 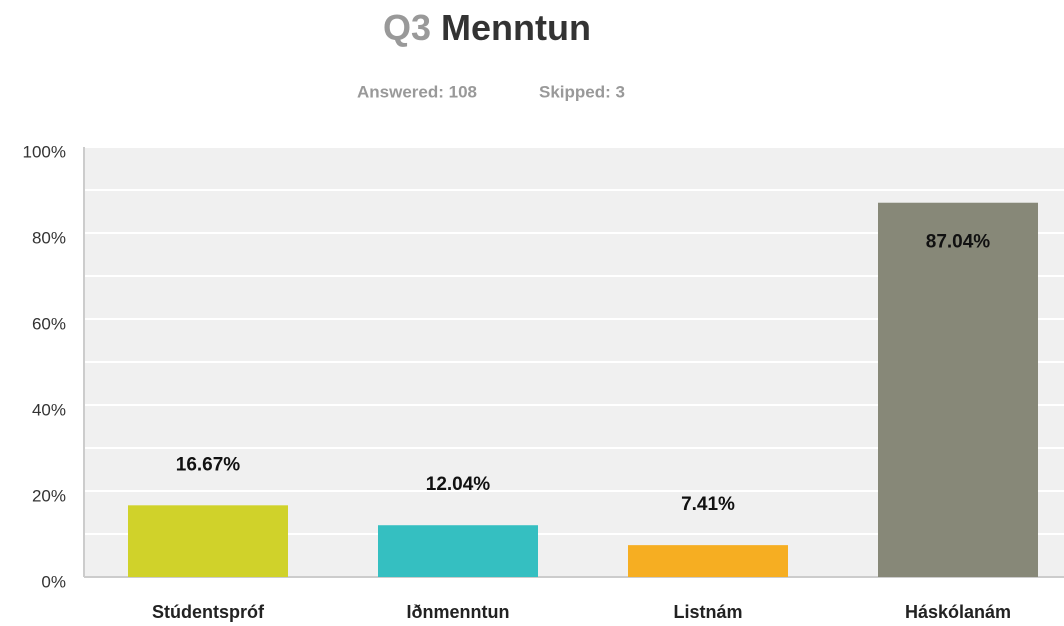 I want to click on answered: Answered: 108, so click(x=417, y=91).